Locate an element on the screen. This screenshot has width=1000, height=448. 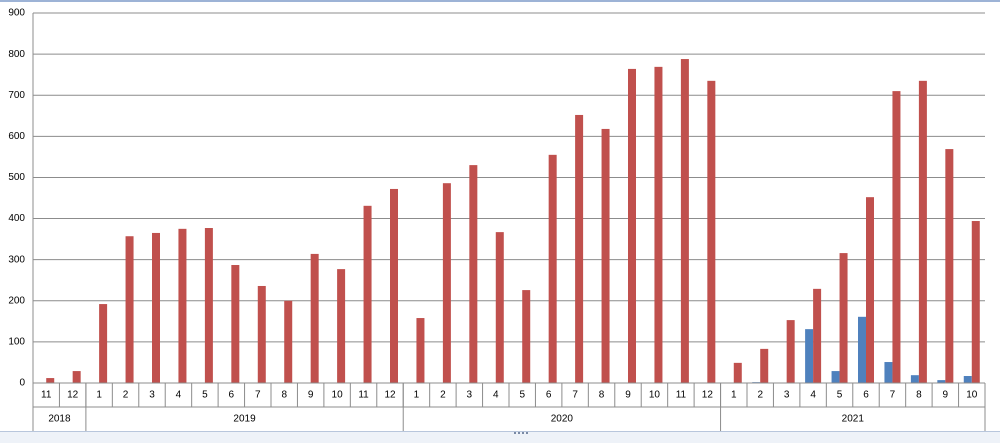
x-group-label: 2021 is located at coordinates (853, 419).